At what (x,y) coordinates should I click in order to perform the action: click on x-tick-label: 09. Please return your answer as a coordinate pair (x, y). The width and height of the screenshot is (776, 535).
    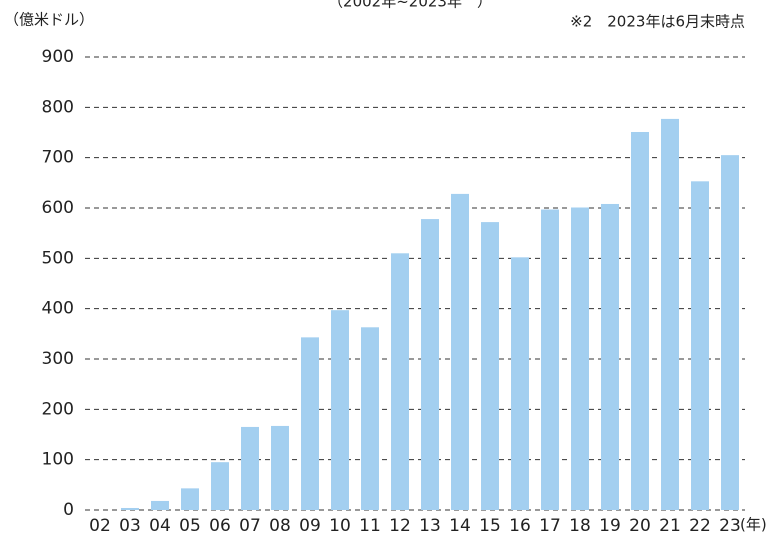
    Looking at the image, I should click on (310, 525).